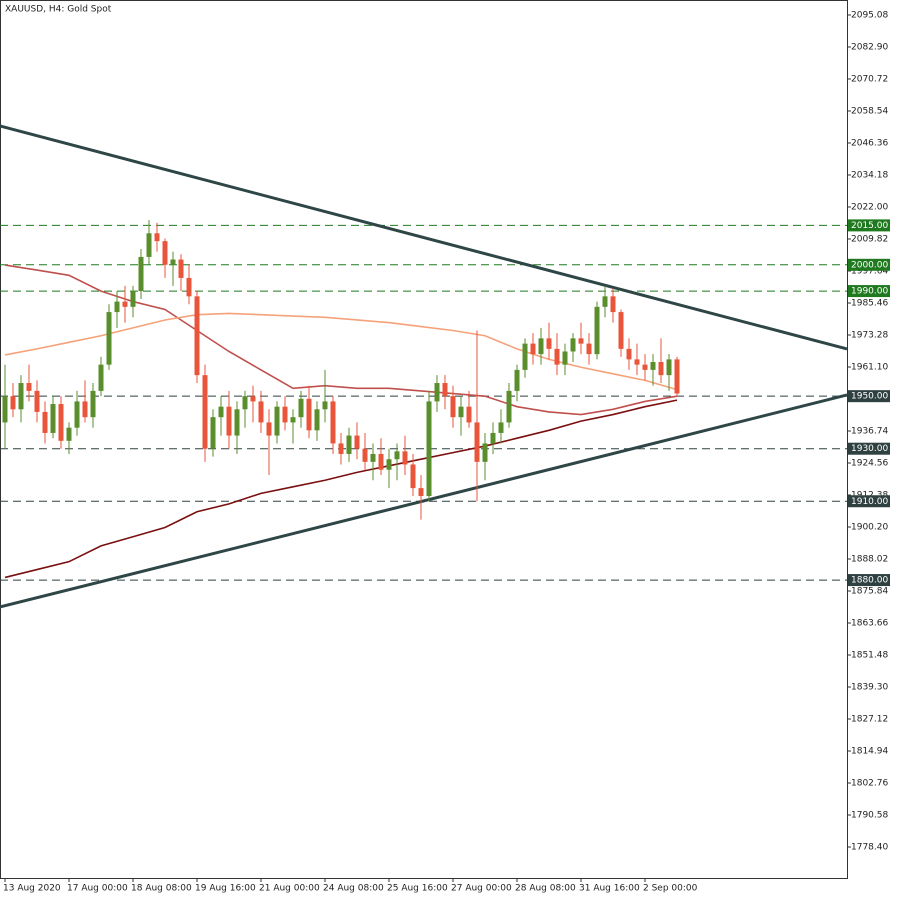  Describe the element at coordinates (869, 527) in the screenshot. I see `y-tick-label: 1900.20` at that location.